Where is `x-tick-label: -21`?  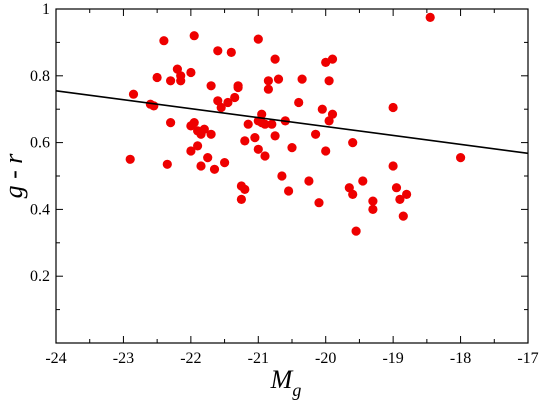
x-tick-label: -21 is located at coordinates (258, 358).